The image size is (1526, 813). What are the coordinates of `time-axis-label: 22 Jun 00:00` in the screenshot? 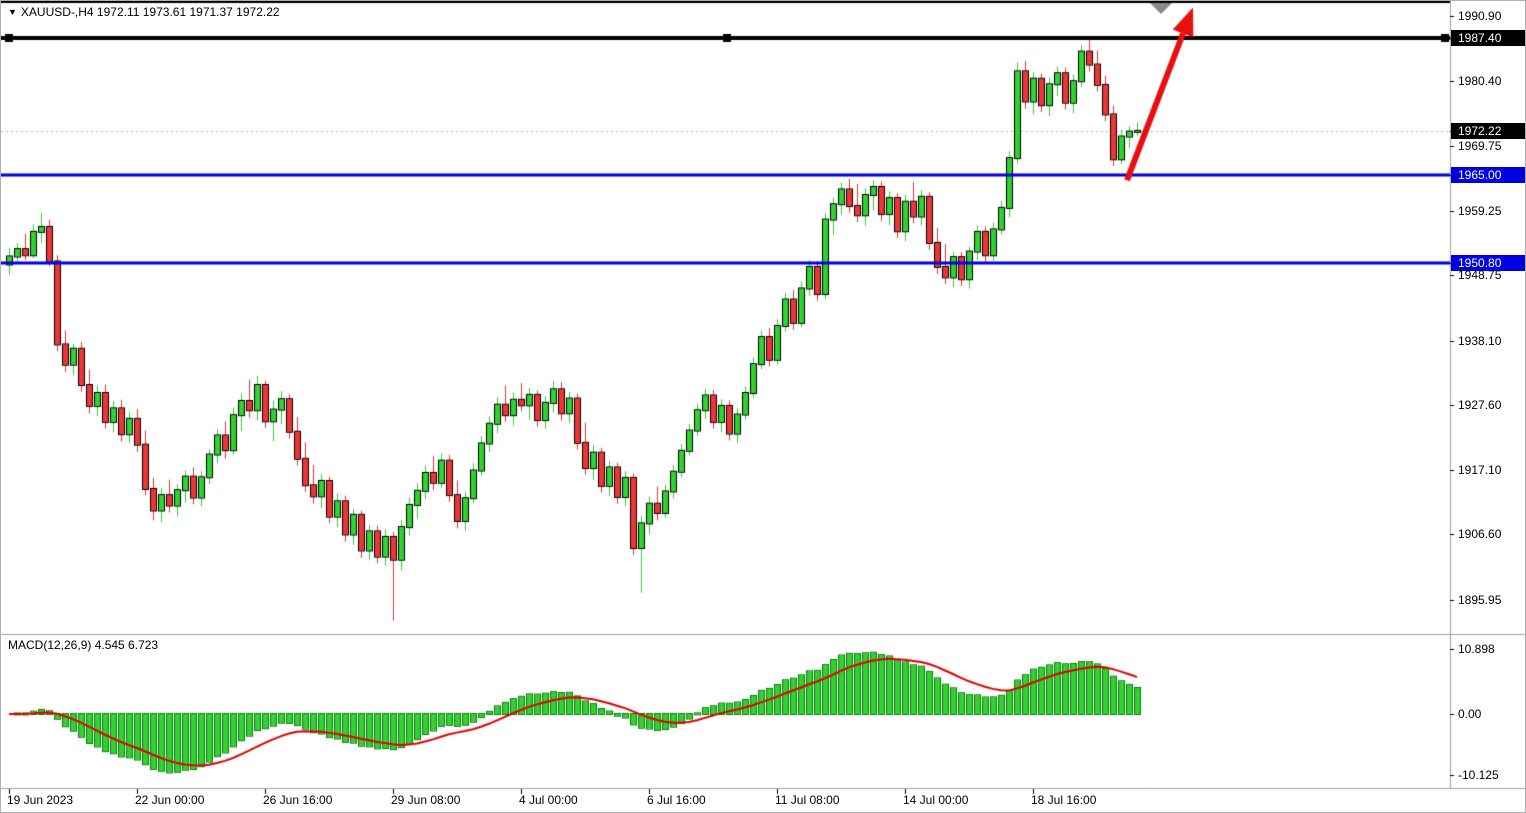 It's located at (170, 800).